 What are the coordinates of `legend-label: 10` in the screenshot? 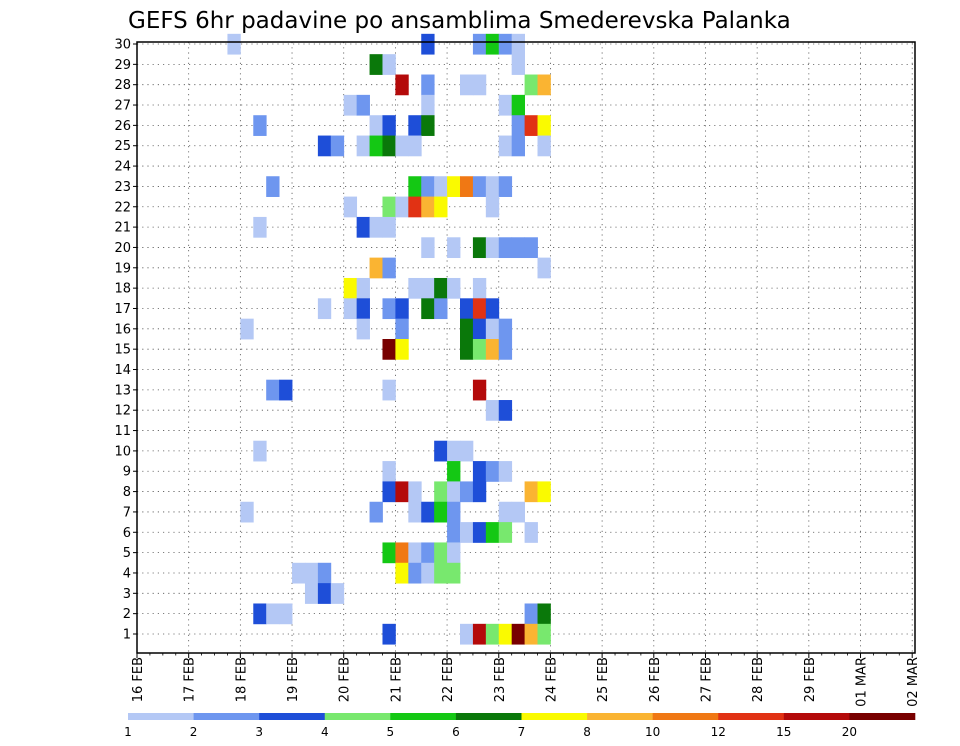 It's located at (652, 732).